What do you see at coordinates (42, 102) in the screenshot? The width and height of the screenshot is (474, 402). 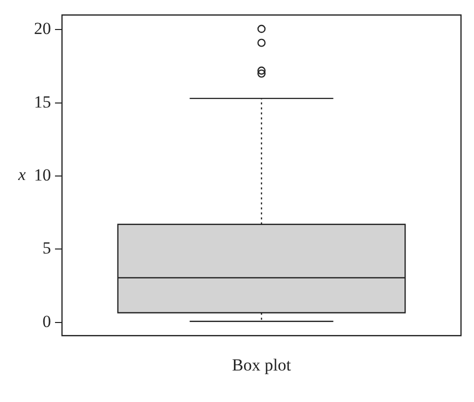 I see `y-tick-label: 15` at bounding box center [42, 102].